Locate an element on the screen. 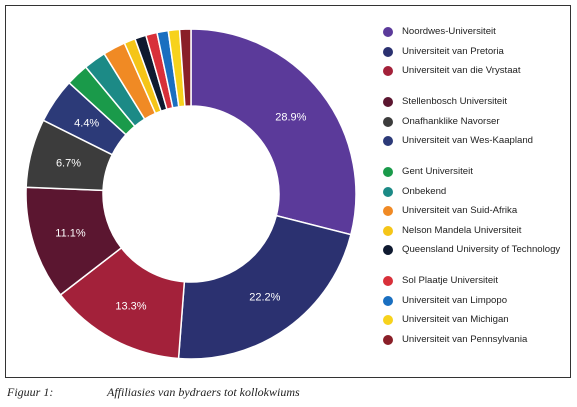  slice-label-5: 4.4% is located at coordinates (86, 123).